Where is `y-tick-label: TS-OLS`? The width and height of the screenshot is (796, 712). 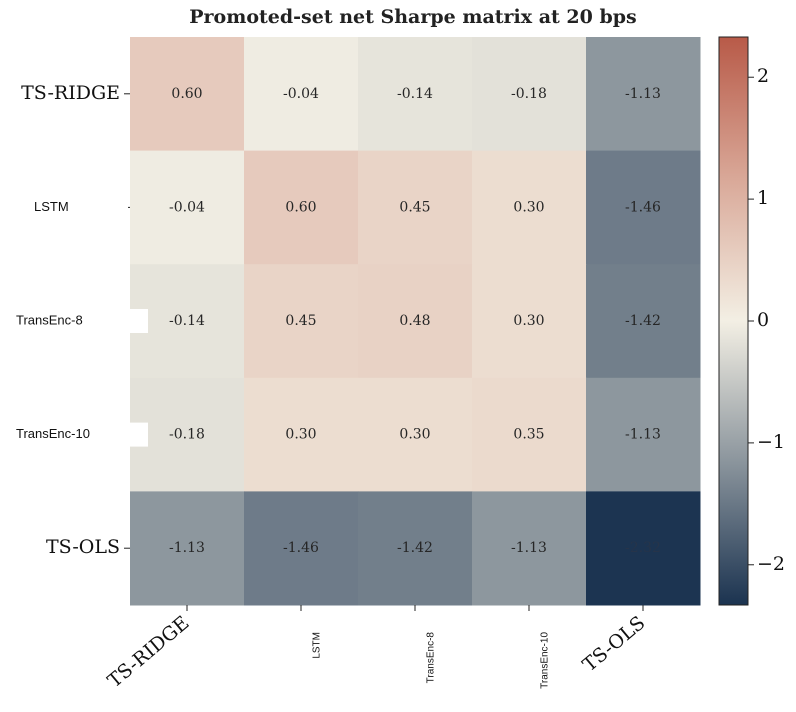 y-tick-label: TS-OLS is located at coordinates (83, 547).